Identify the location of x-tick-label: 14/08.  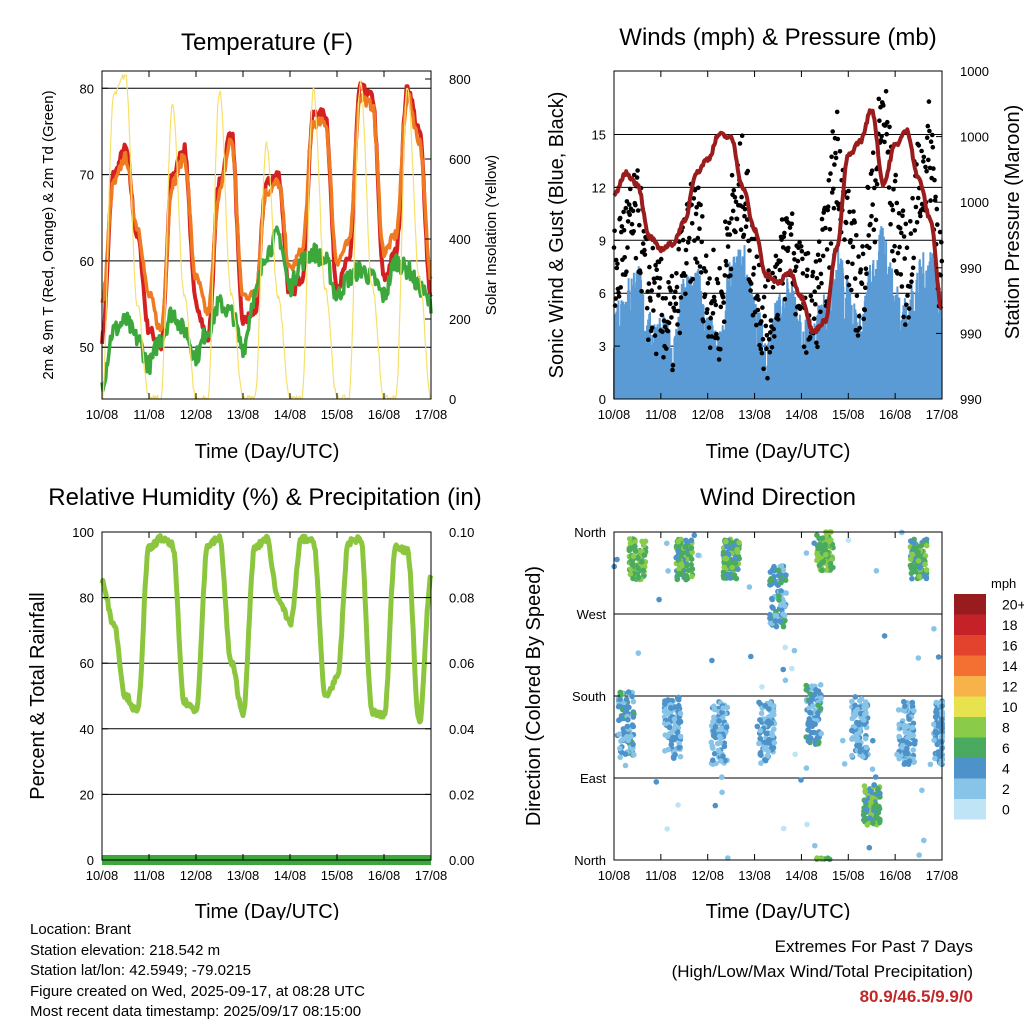
(801, 414).